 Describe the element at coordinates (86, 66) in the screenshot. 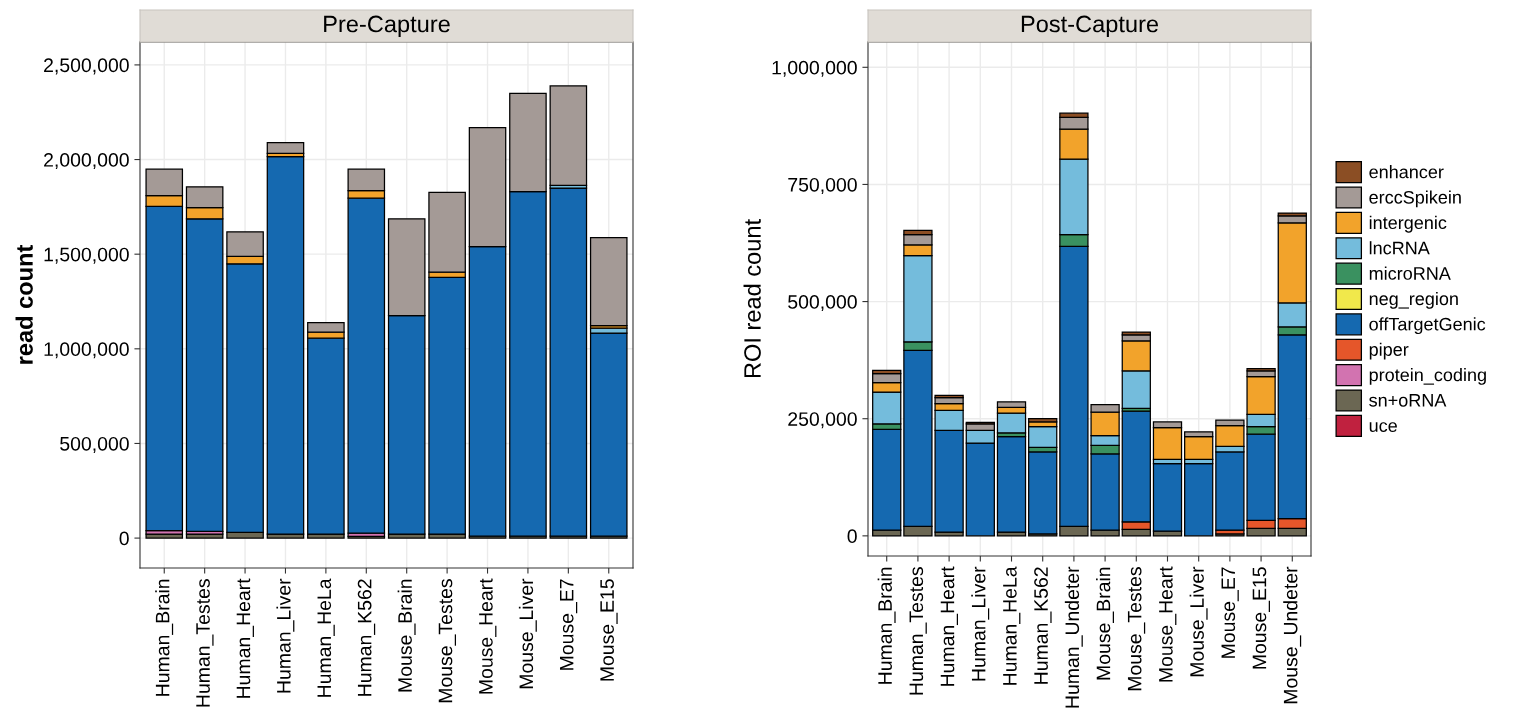

I see `y-tick-label: 2,500,000` at that location.